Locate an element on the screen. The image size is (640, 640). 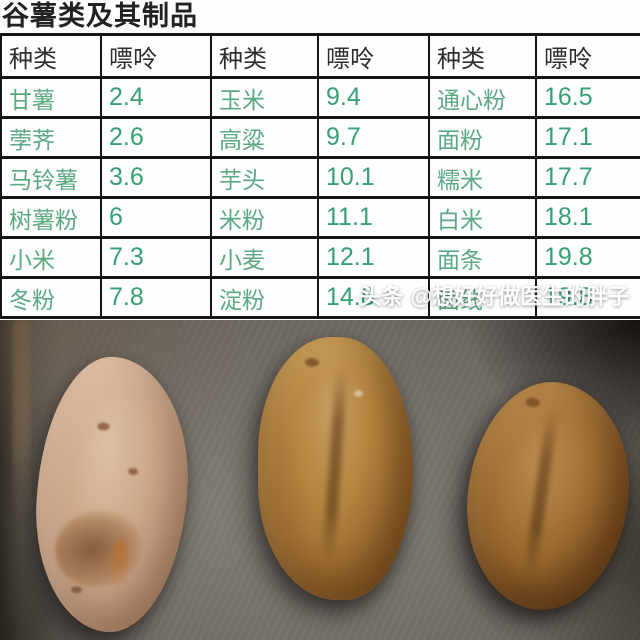
baking-sheet-stain is located at coordinates (21, 425).